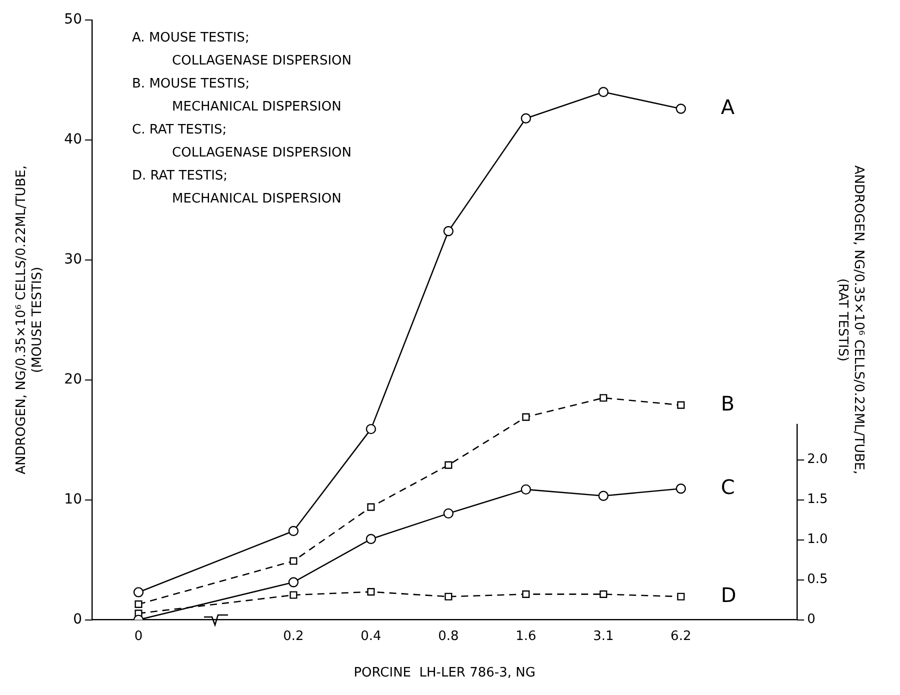  What do you see at coordinates (73, 20) in the screenshot?
I see `y-tick-label: 50` at bounding box center [73, 20].